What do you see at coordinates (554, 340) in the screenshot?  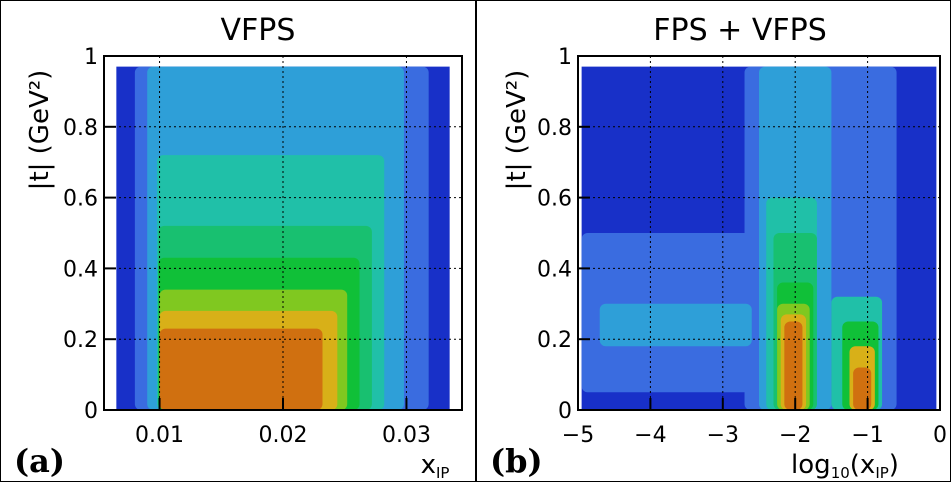 I see `p1-y-ticklabel-1: 0.2` at bounding box center [554, 340].